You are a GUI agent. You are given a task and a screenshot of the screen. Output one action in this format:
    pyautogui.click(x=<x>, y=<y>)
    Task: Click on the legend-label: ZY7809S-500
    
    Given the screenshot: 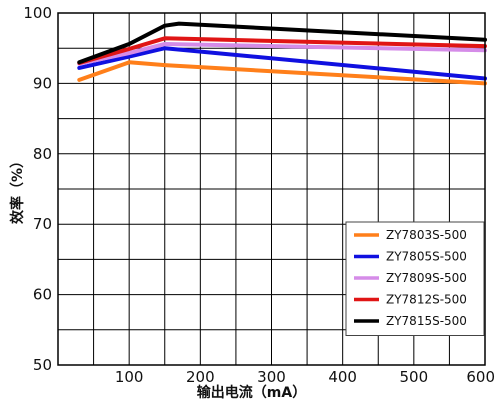 What is the action you would take?
    pyautogui.click(x=426, y=278)
    